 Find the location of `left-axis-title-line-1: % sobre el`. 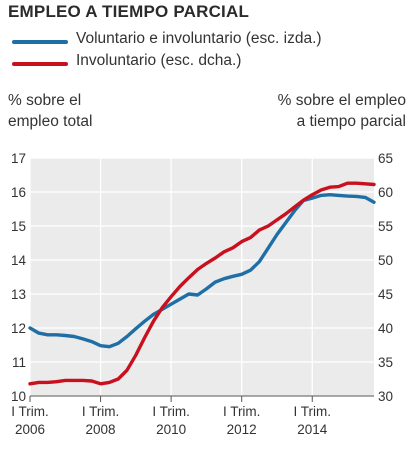

left-axis-title-line-1: % sobre el is located at coordinates (45, 100).